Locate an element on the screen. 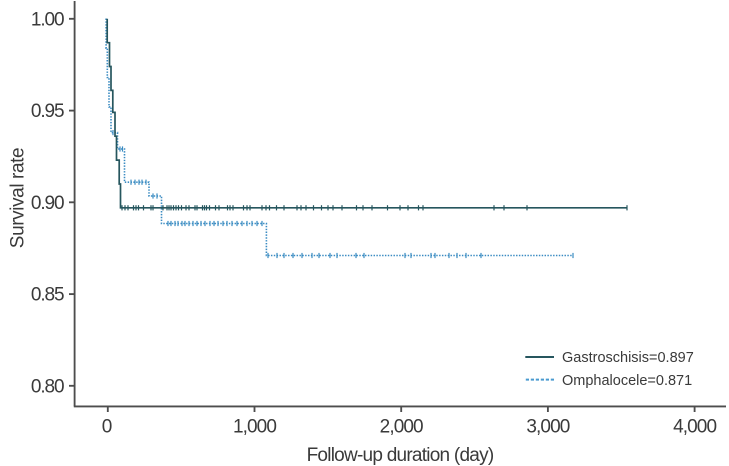 The image size is (729, 466). svg-text: 4,000 is located at coordinates (694, 427).